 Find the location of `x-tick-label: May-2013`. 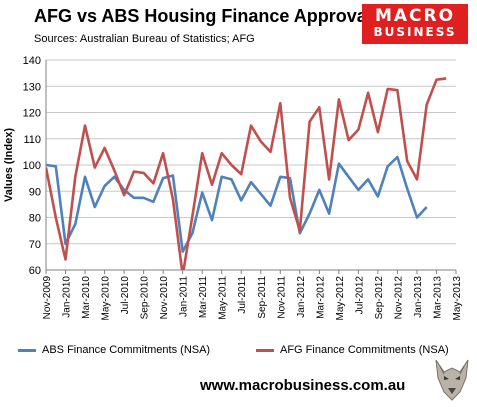

x-tick-label: May-2013 is located at coordinates (457, 298).